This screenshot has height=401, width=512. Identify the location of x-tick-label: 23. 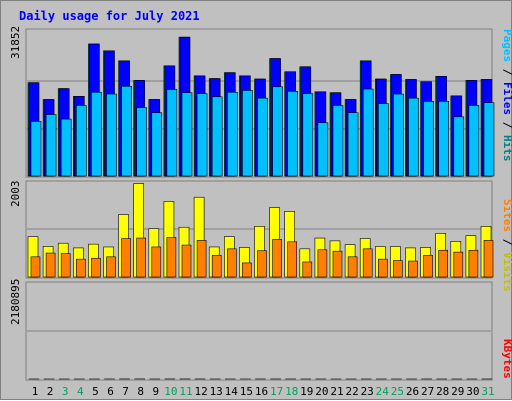
(367, 391).